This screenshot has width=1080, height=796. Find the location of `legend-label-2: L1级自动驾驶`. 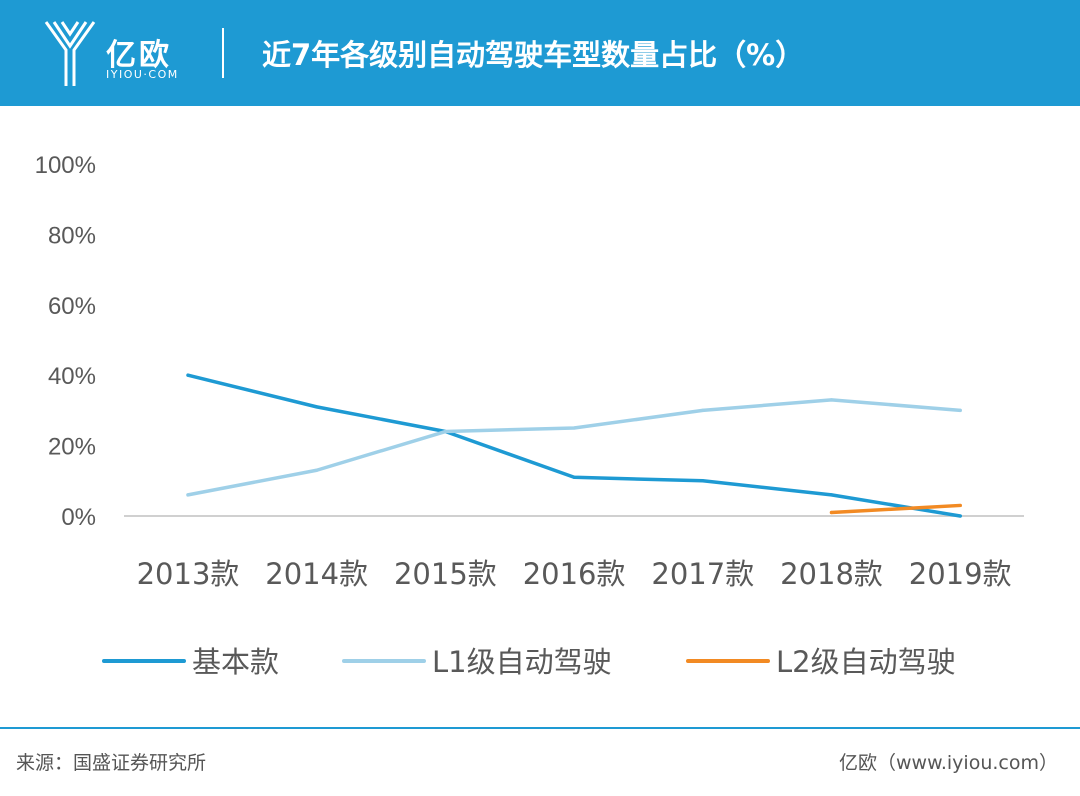

legend-label-2: L1级自动驾驶 is located at coordinates (522, 662).